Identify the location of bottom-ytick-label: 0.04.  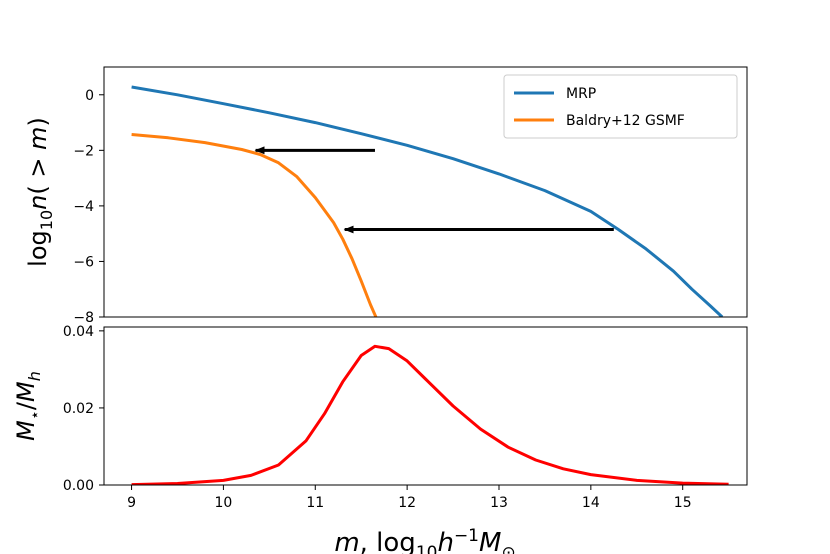
(78, 332).